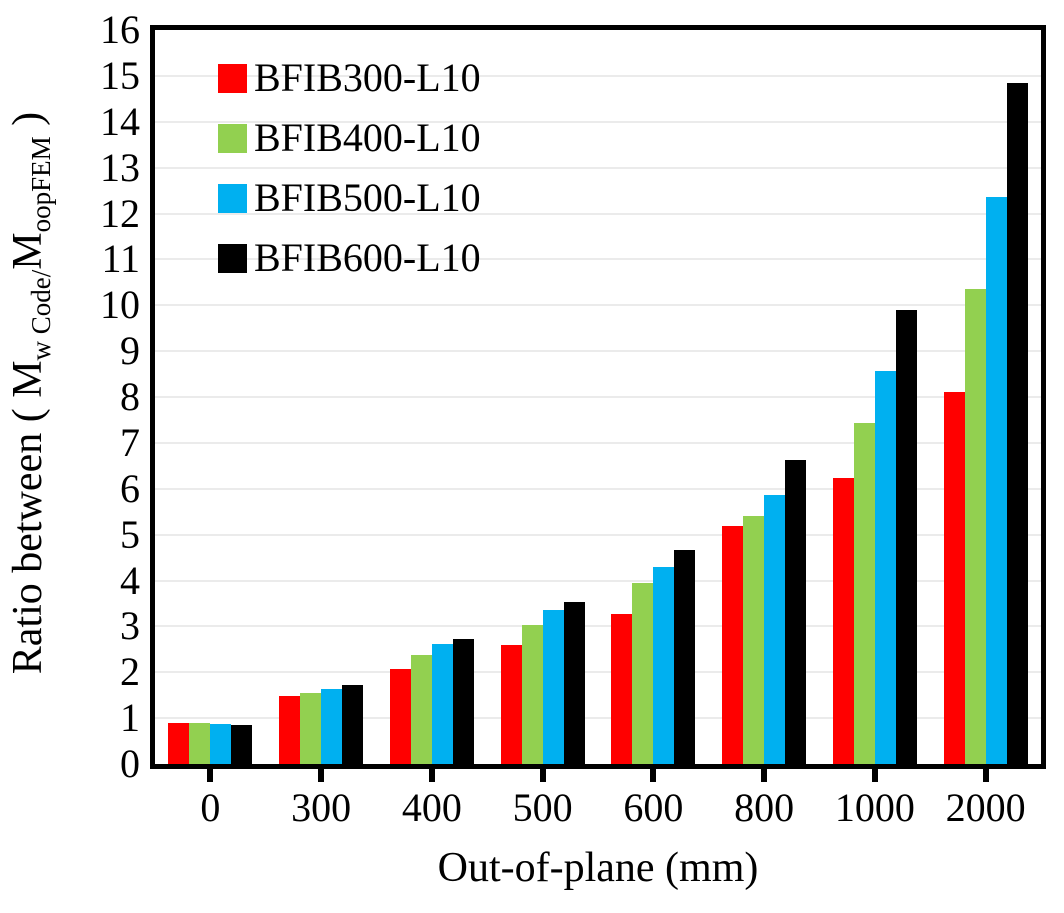  I want to click on x-tick-label: 1000, so click(874, 807).